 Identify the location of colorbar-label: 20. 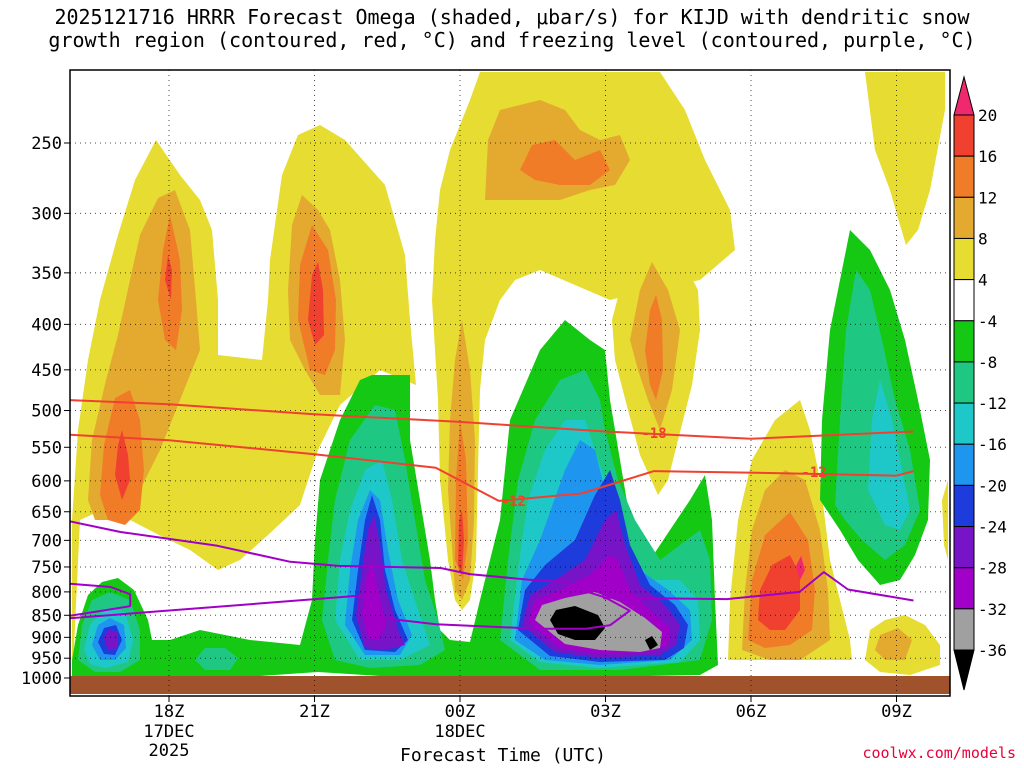
(987, 115).